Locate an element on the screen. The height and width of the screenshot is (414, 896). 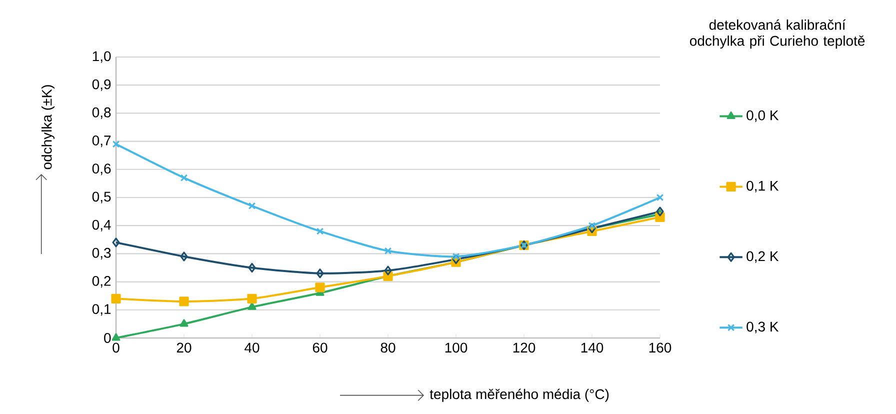
legend-title: detekovaná kalibrační odchylka při Curieho teplotě is located at coordinates (777, 34).